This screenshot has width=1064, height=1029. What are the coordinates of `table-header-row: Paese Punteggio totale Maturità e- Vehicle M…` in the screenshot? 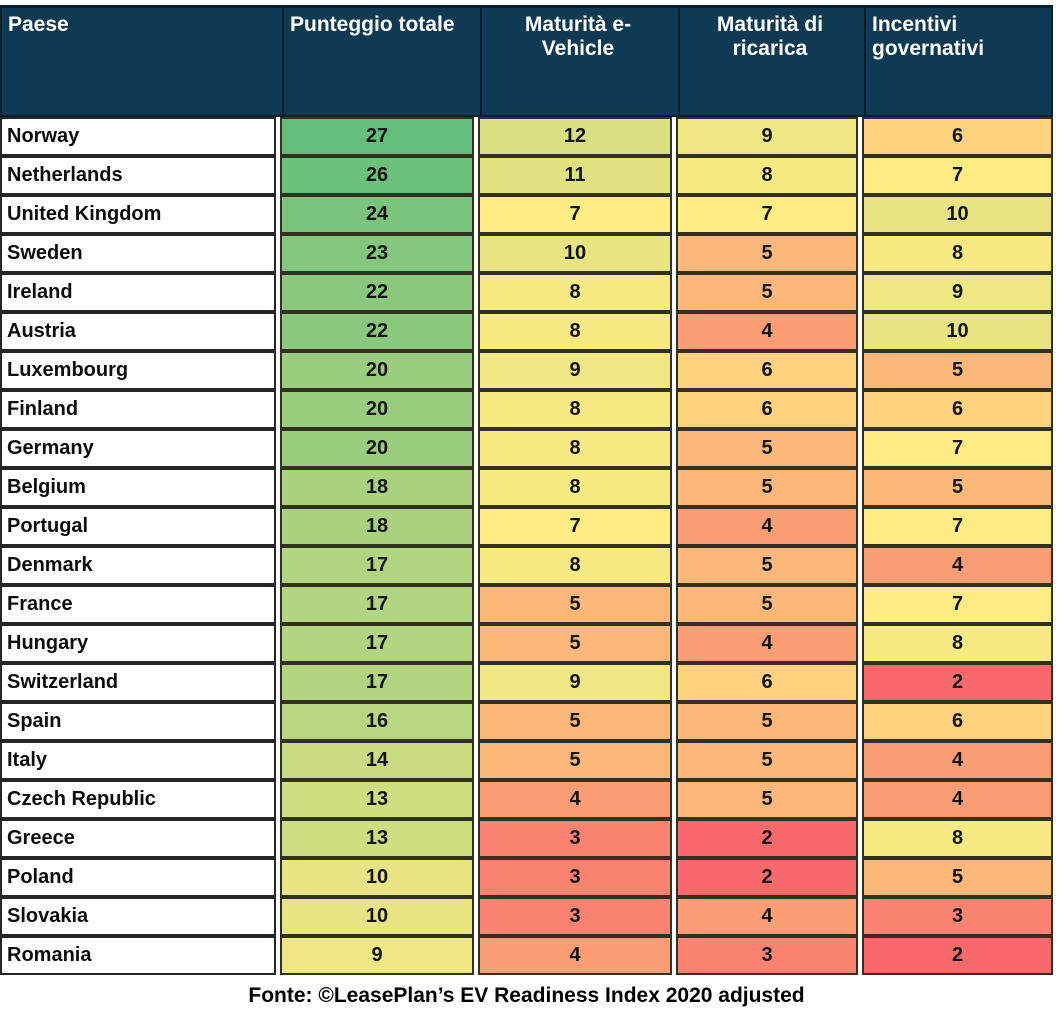 It's located at (526, 61).